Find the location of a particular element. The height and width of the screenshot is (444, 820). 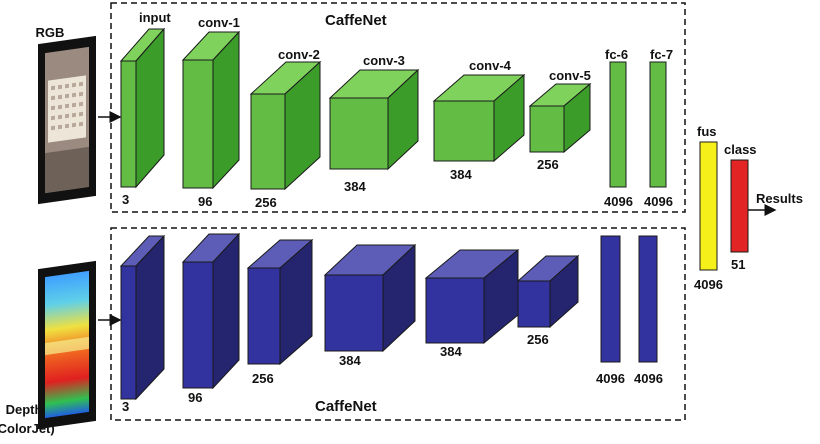

class-layer is located at coordinates (739, 206).